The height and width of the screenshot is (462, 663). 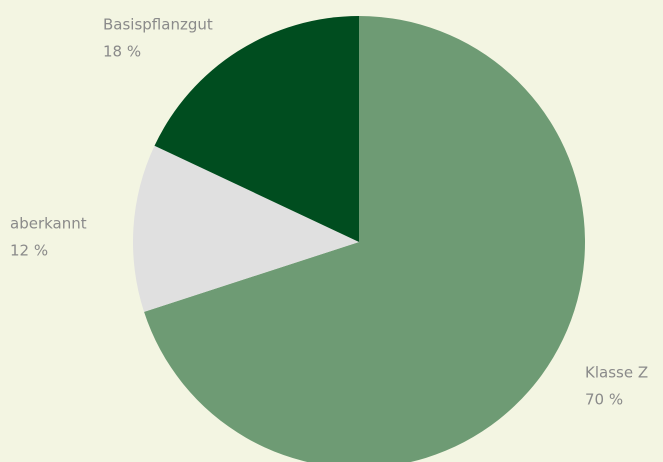 What do you see at coordinates (122, 52) in the screenshot?
I see `slice-value-label: 18 %` at bounding box center [122, 52].